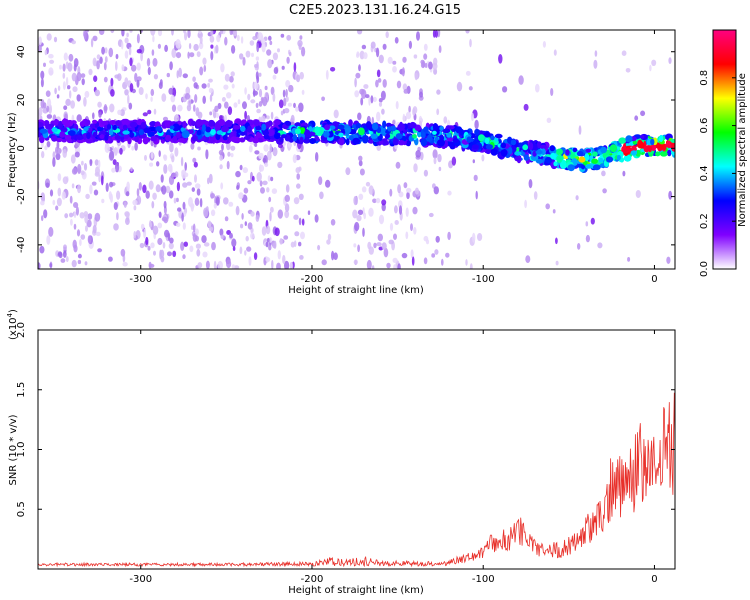  What do you see at coordinates (654, 279) in the screenshot?
I see `x-tick-label: 0` at bounding box center [654, 279].